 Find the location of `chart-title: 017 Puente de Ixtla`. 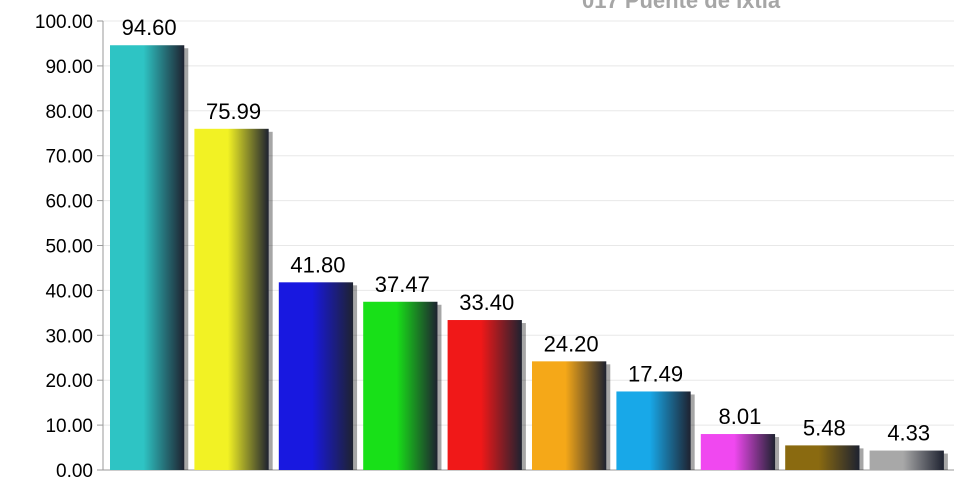

chart-title: 017 Puente de Ixtla is located at coordinates (681, 6).